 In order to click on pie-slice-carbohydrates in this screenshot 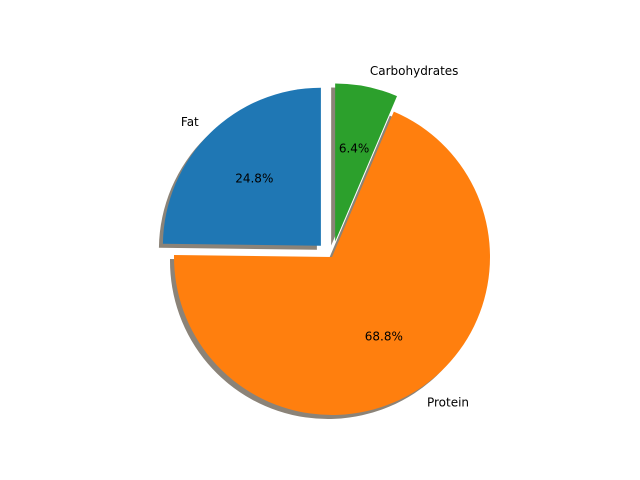, I will do `click(366, 162)`.